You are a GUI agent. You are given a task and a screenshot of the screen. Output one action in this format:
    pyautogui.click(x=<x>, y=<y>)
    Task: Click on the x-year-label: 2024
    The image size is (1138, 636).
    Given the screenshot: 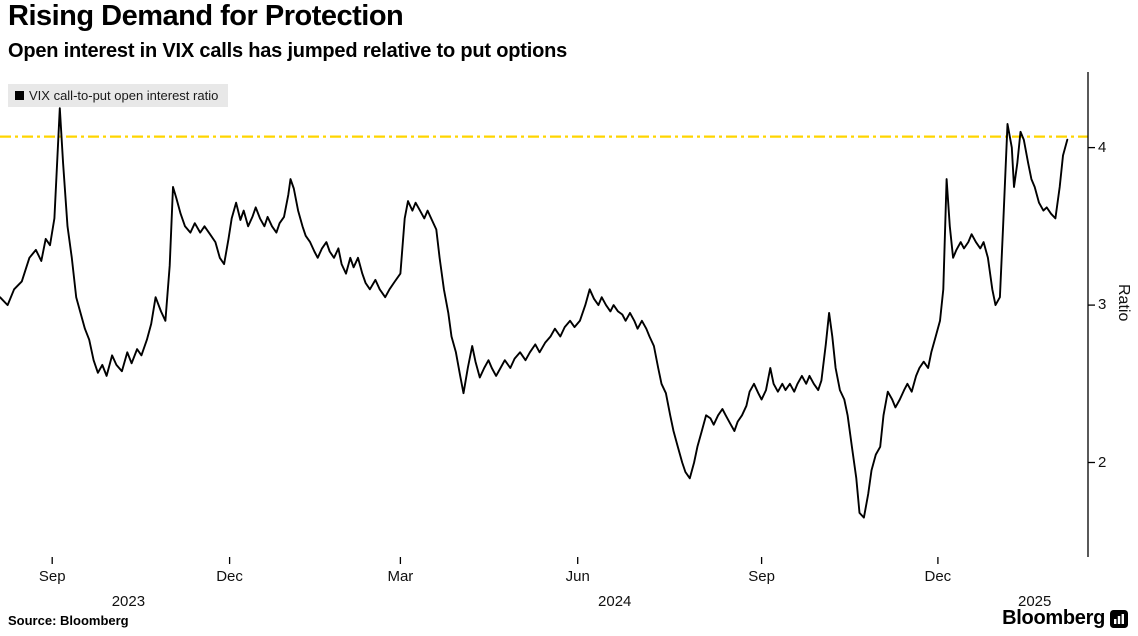 What is the action you would take?
    pyautogui.click(x=615, y=601)
    